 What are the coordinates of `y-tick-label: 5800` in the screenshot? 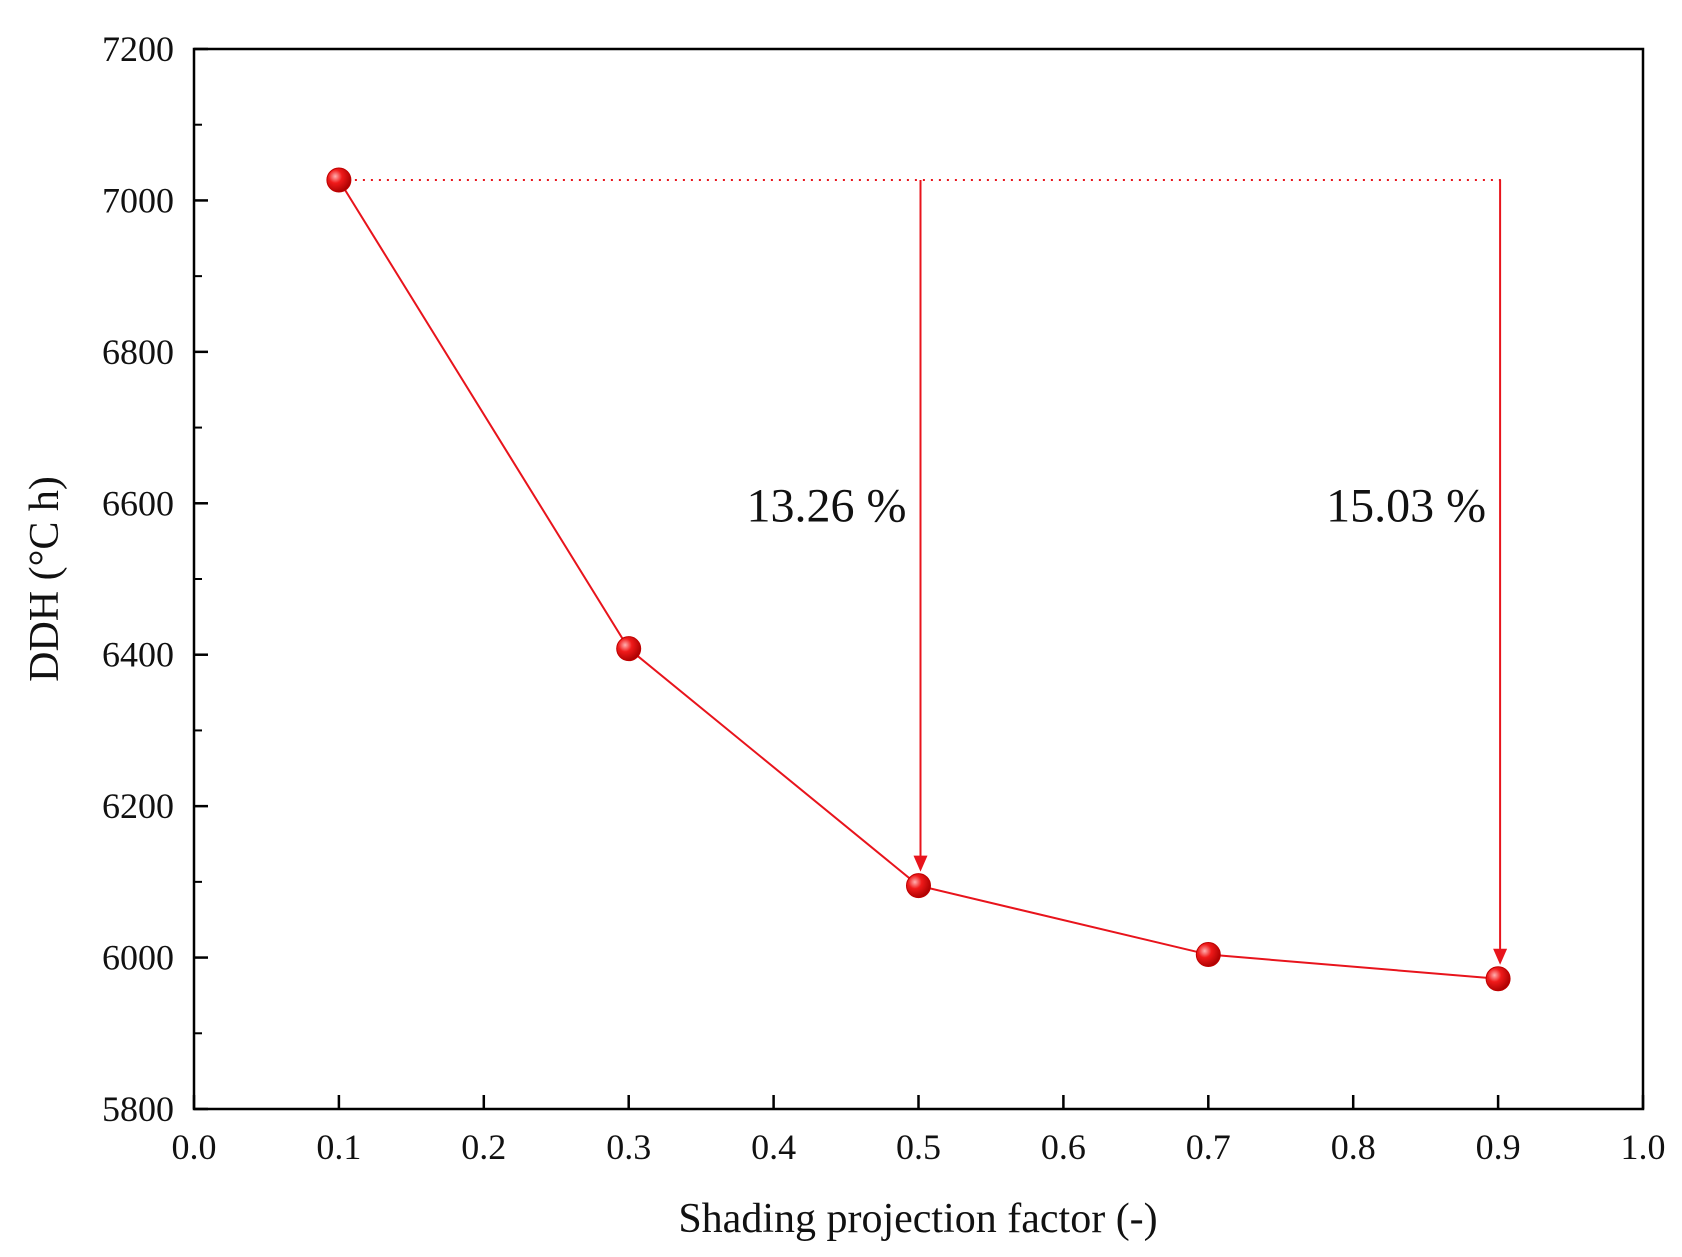 It's located at (138, 1109).